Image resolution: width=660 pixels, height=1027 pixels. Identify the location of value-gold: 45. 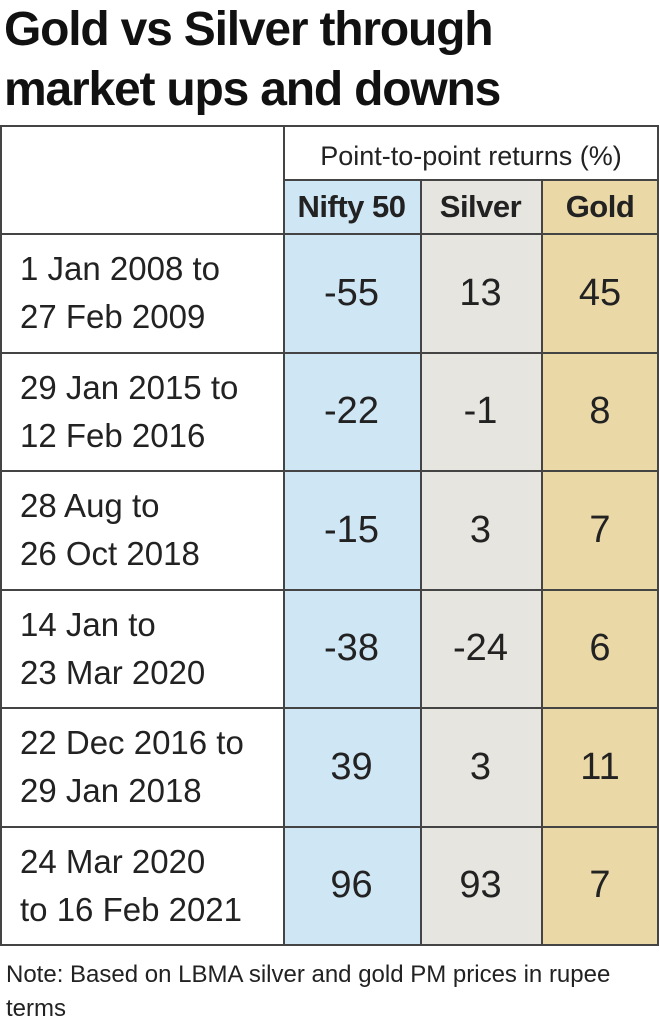
(600, 292).